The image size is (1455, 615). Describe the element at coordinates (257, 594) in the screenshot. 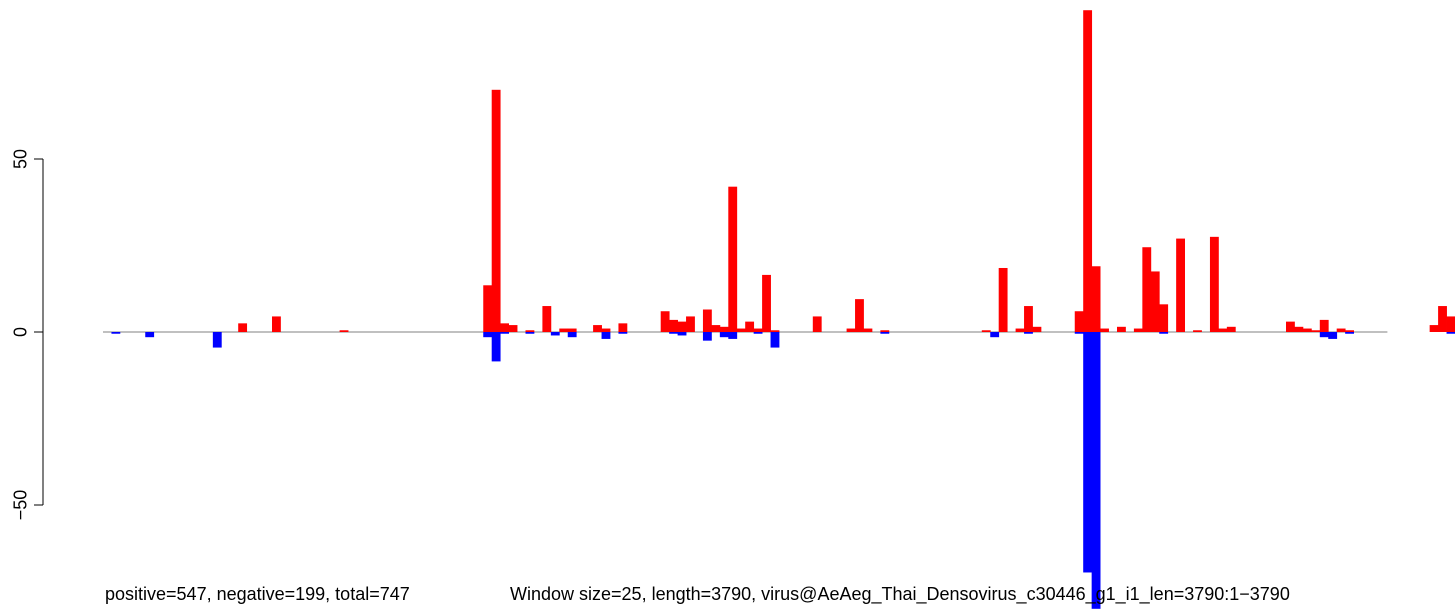

I see `summary-counts: positive=547, negative=199, total=747` at that location.